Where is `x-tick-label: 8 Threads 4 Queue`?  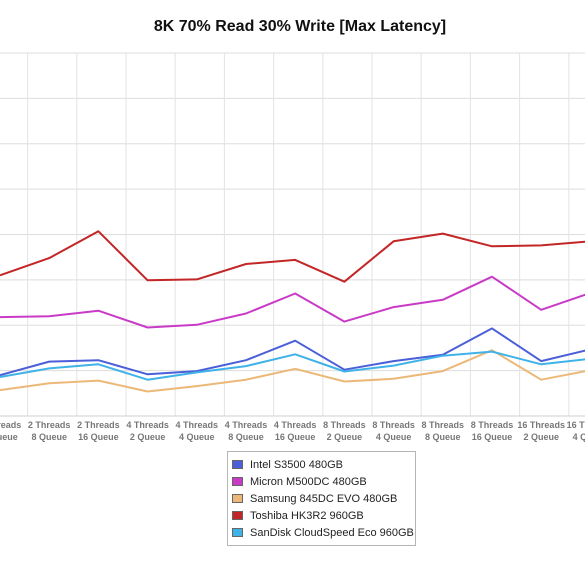
x-tick-label: 8 Threads 4 Queue is located at coordinates (393, 431).